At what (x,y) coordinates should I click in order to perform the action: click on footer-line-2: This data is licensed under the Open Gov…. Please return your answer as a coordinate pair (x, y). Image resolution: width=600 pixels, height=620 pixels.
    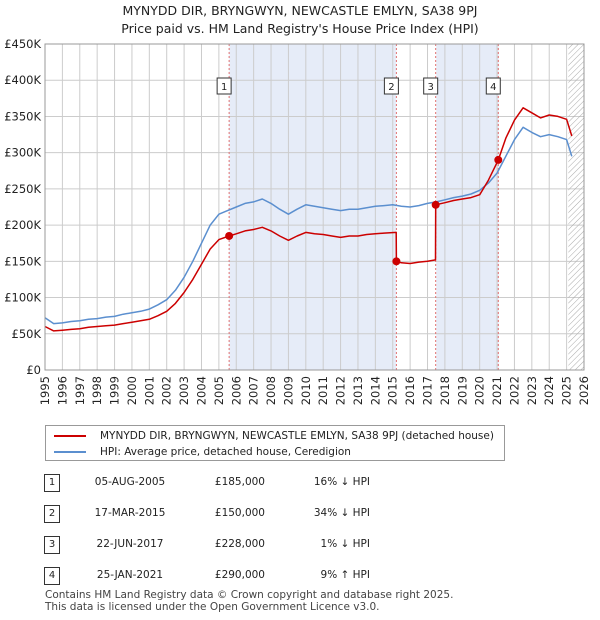
    Looking at the image, I should click on (212, 607).